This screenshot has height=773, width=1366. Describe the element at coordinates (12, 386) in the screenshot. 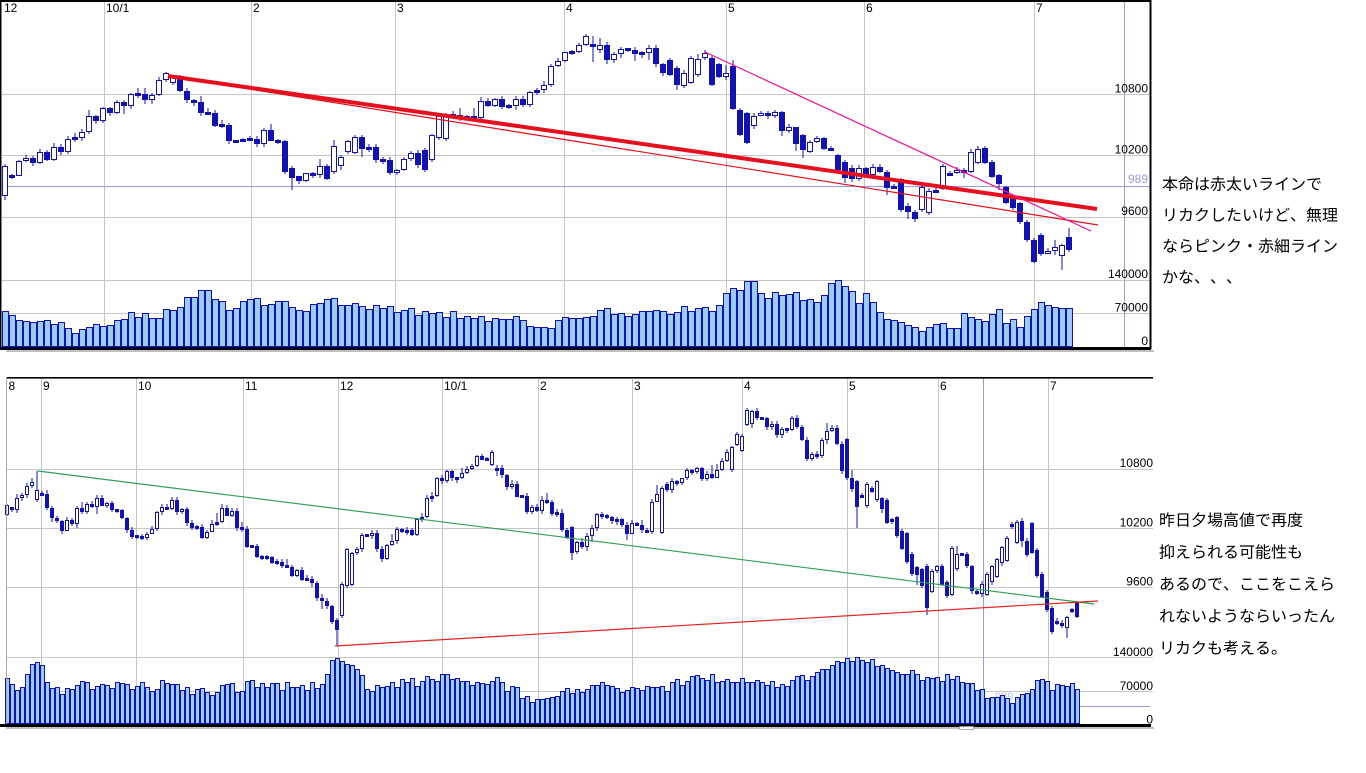

I see `svg-text: 8` at that location.